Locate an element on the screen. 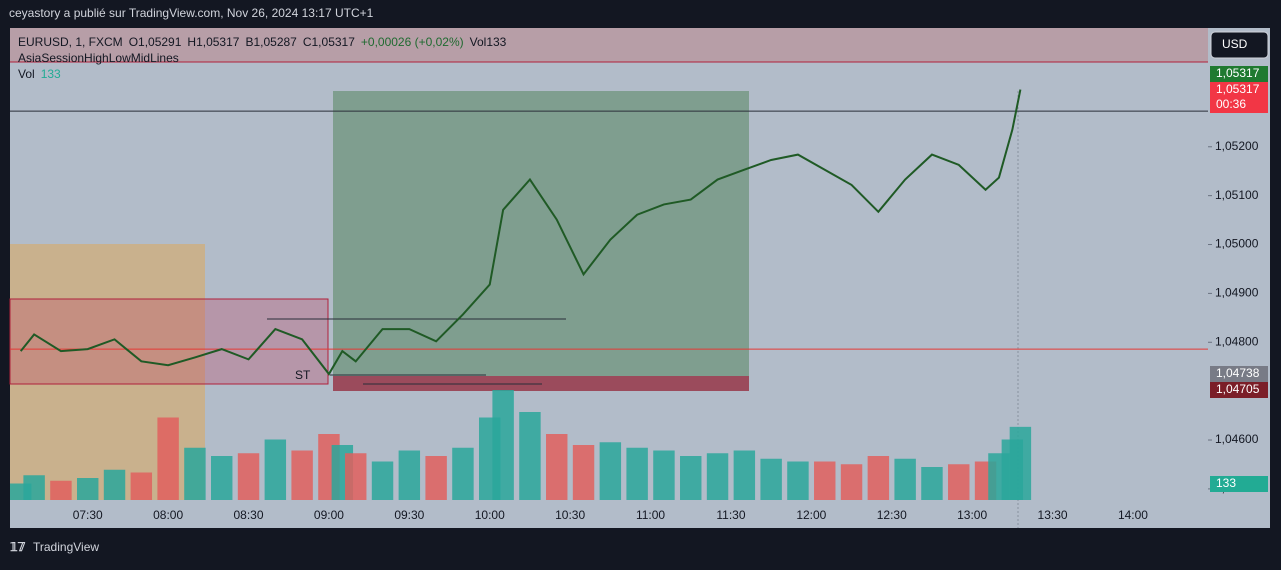  price-label: 1,04705 is located at coordinates (1238, 389).